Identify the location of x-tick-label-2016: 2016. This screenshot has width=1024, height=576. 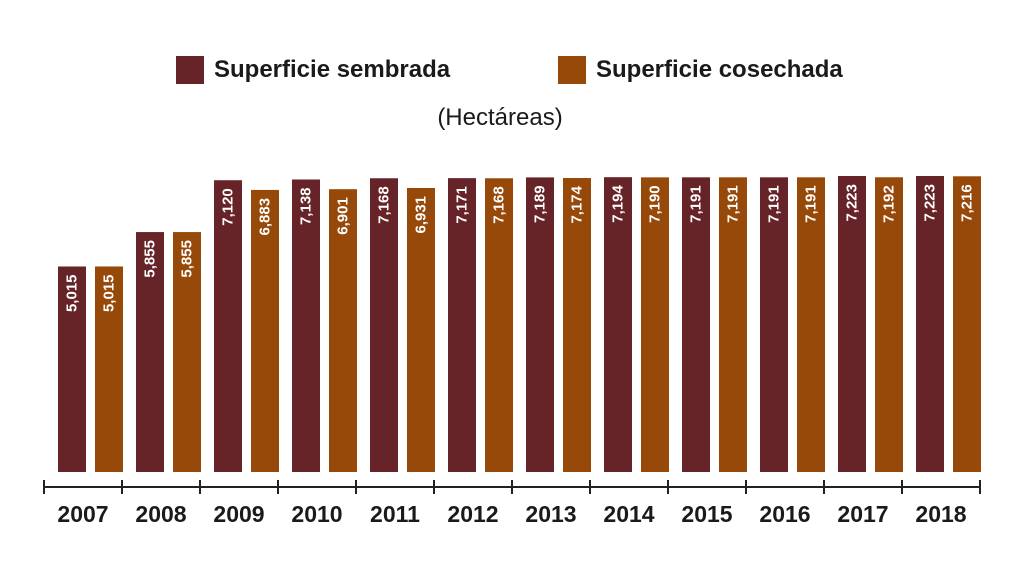
(784, 514).